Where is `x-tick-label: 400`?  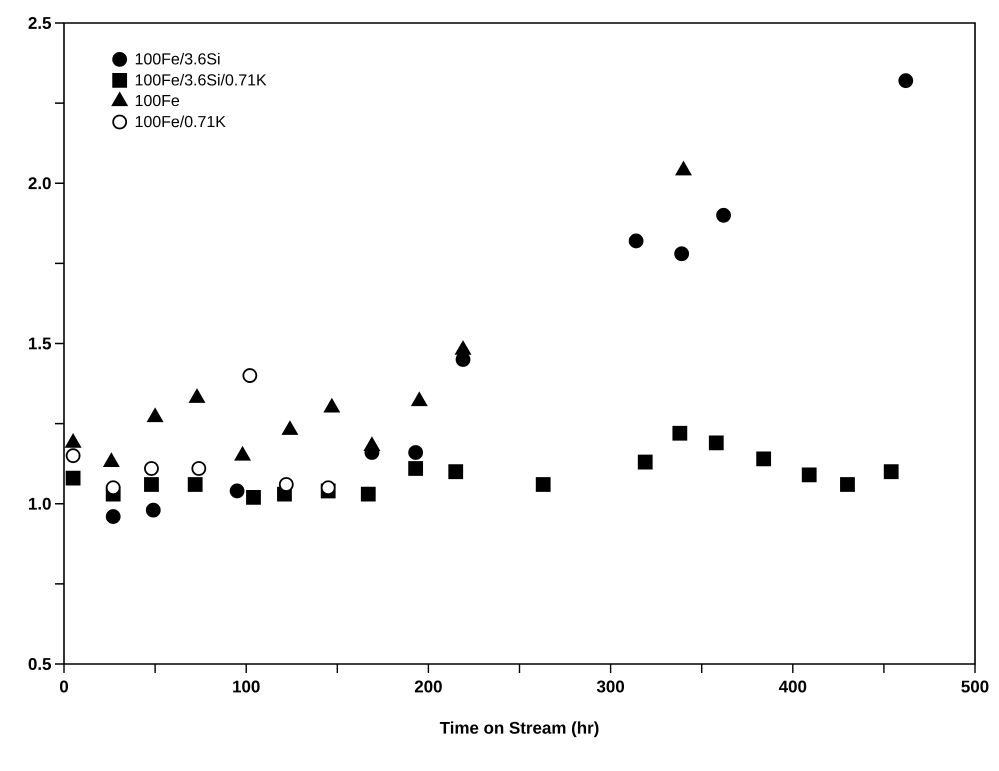 x-tick-label: 400 is located at coordinates (792, 686).